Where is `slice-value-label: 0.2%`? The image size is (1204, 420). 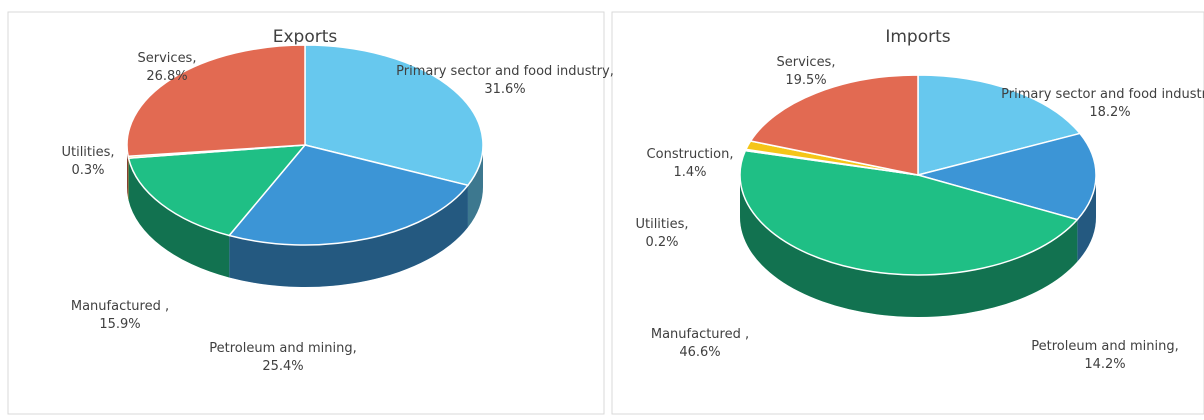 slice-value-label: 0.2% is located at coordinates (661, 242).